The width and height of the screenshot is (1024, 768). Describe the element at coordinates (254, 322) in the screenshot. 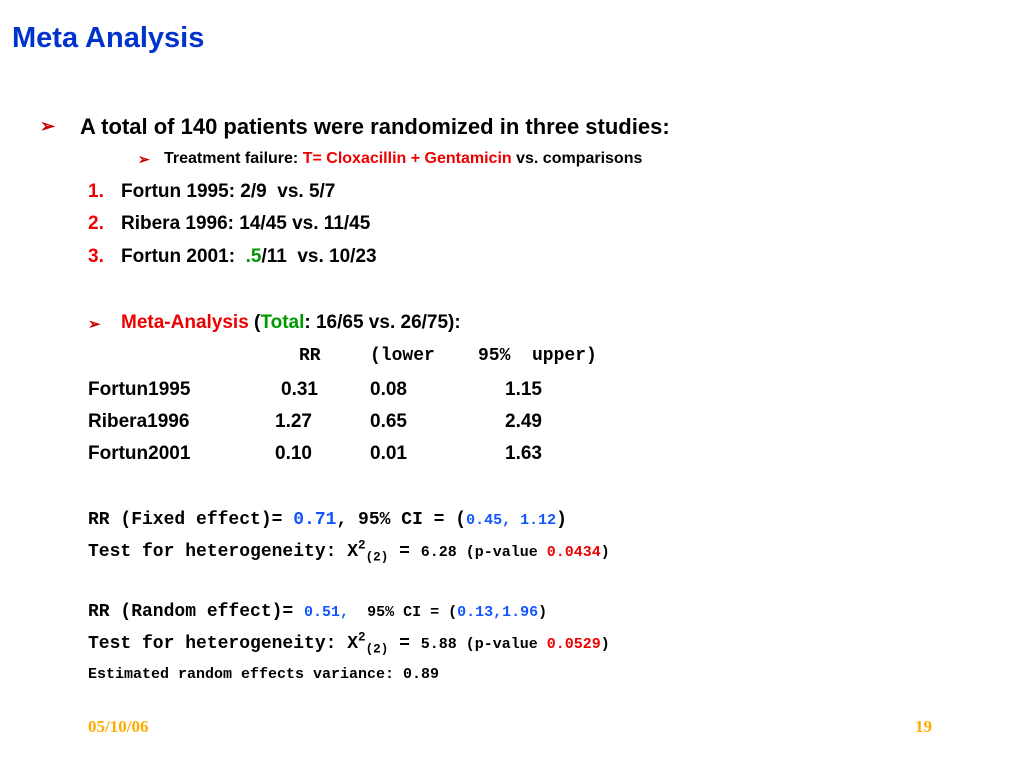

I see `meta-open: (` at that location.